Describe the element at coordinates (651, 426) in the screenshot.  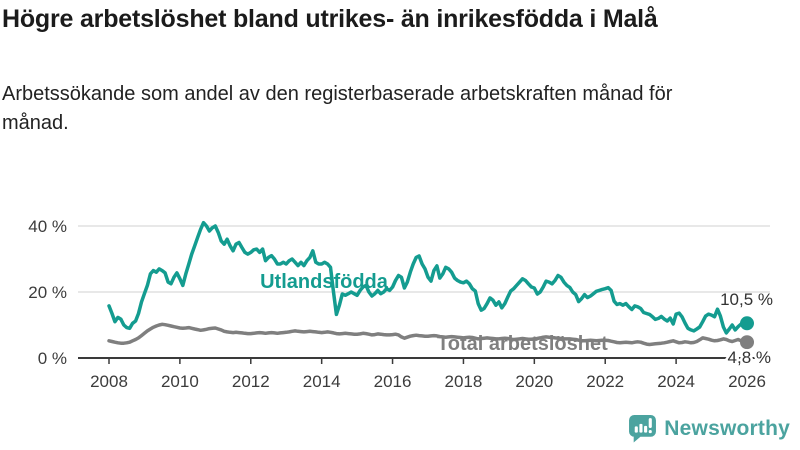
I see `exclamation-glyph` at that location.